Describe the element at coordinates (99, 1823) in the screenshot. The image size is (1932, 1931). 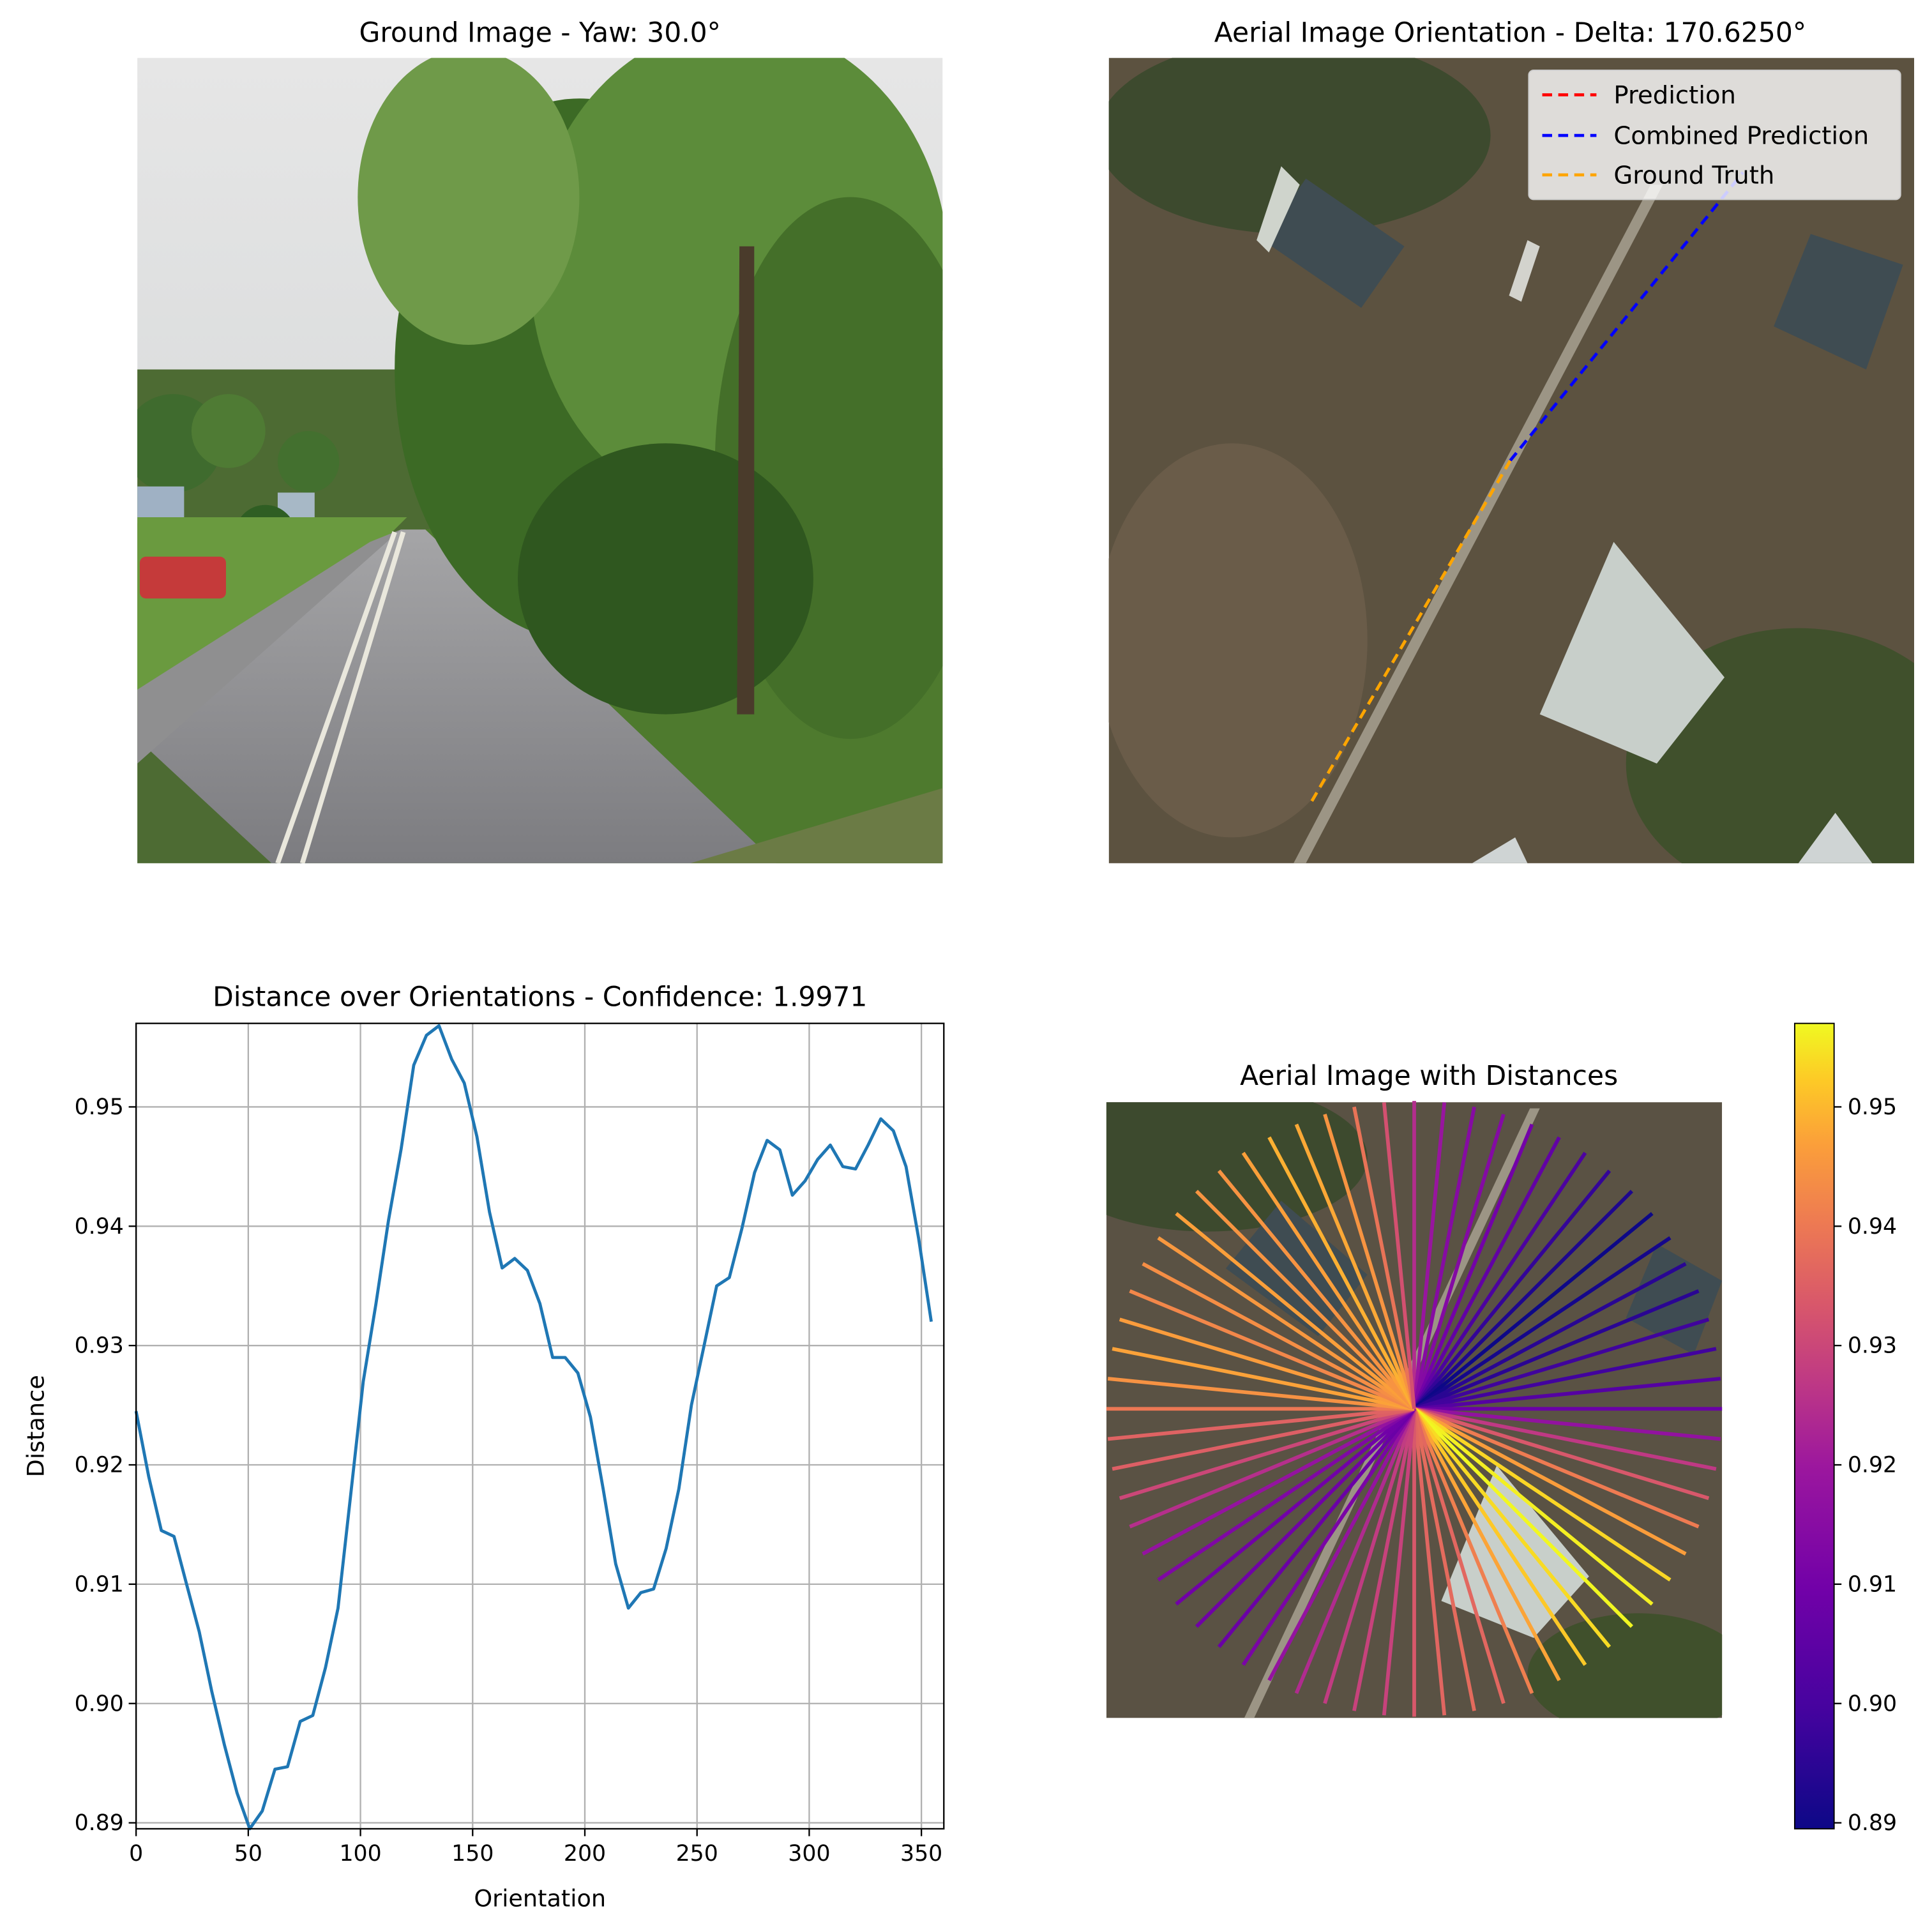
I see `y-tick-label: 0.89` at that location.